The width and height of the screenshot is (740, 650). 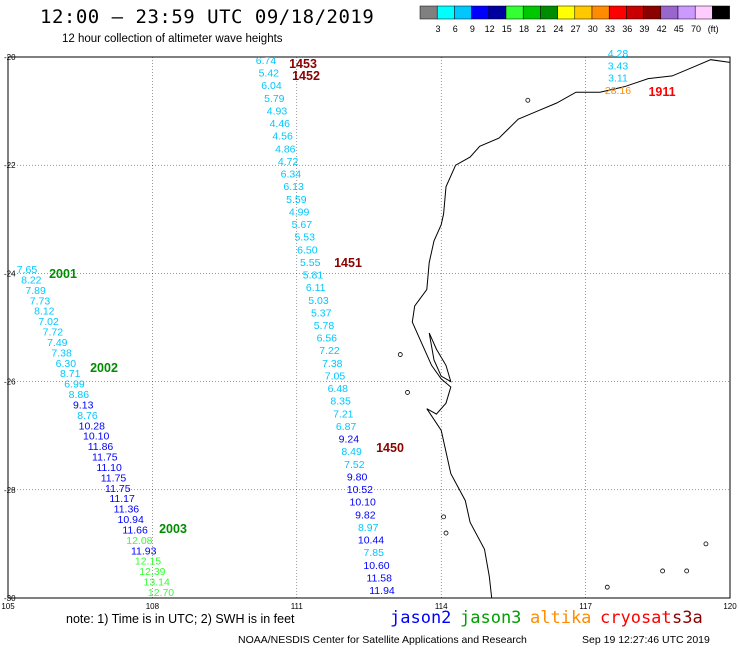 I want to click on wave-height-value: 9.24, so click(x=349, y=440).